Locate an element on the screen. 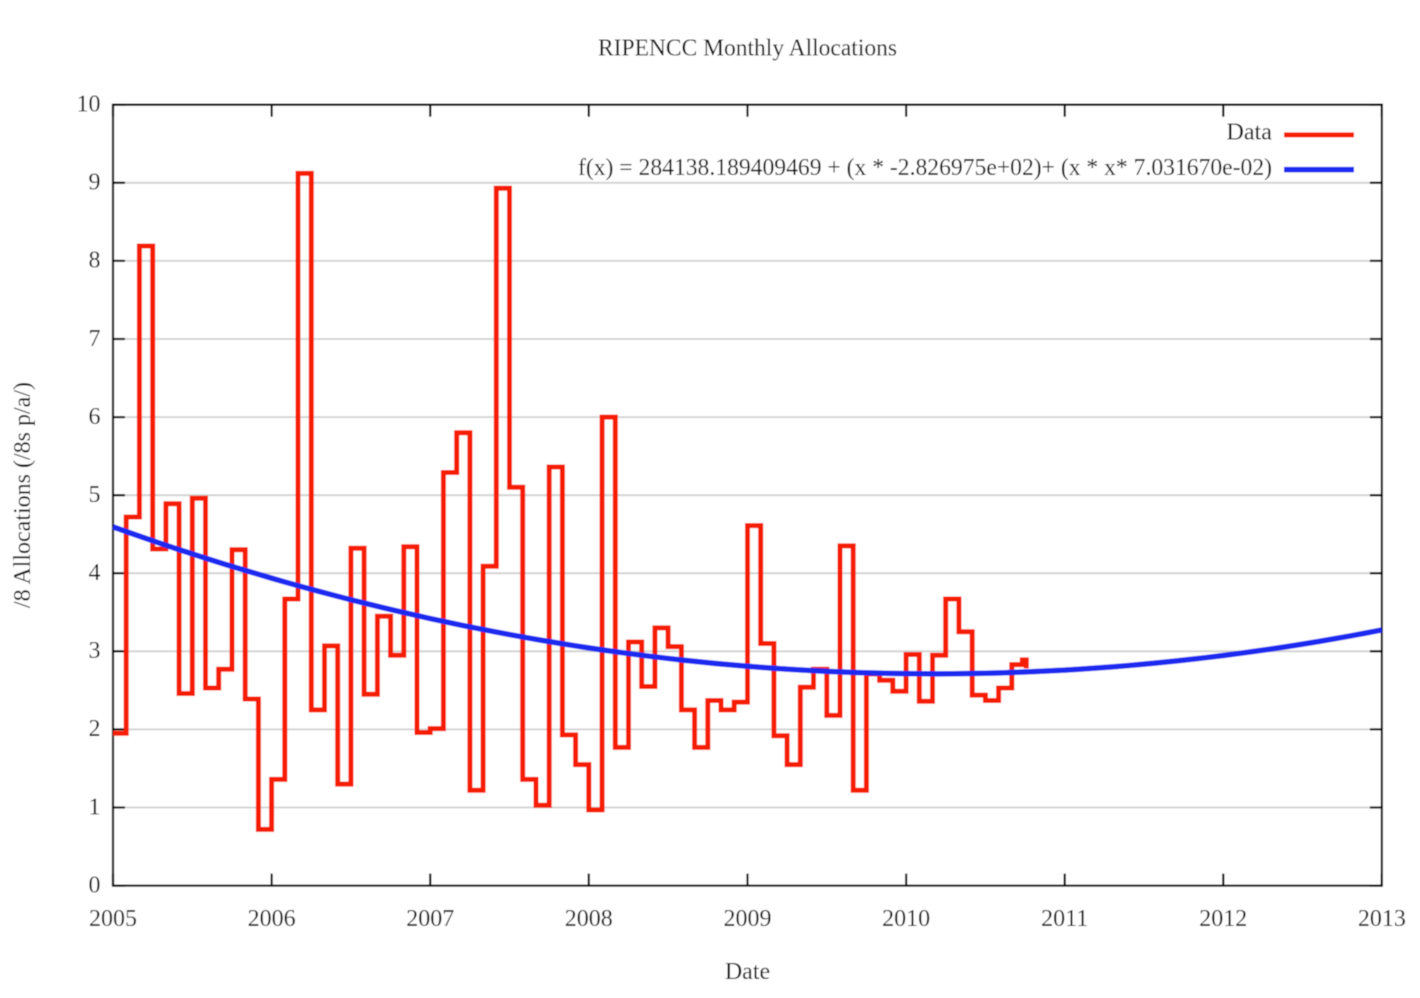 The width and height of the screenshot is (1420, 998). svg-text: 6 is located at coordinates (95, 417).